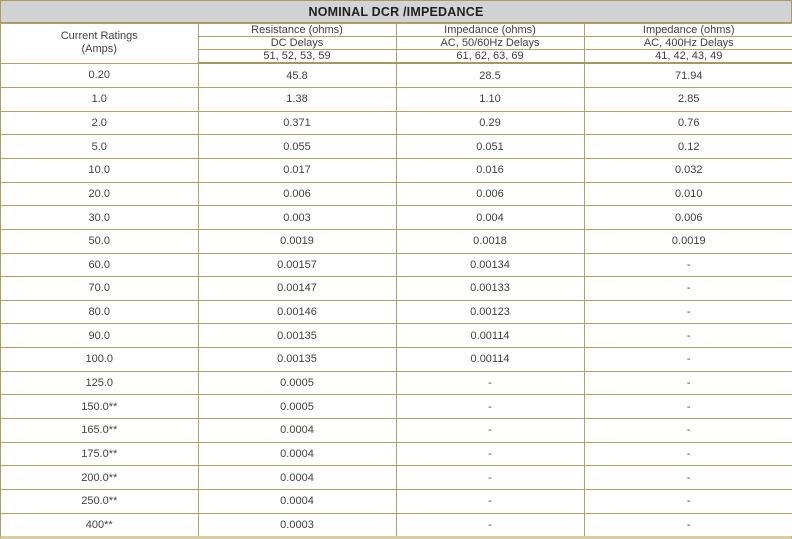 The width and height of the screenshot is (792, 539). What do you see at coordinates (100, 501) in the screenshot?
I see `current-rating-cell: 250.0**` at bounding box center [100, 501].